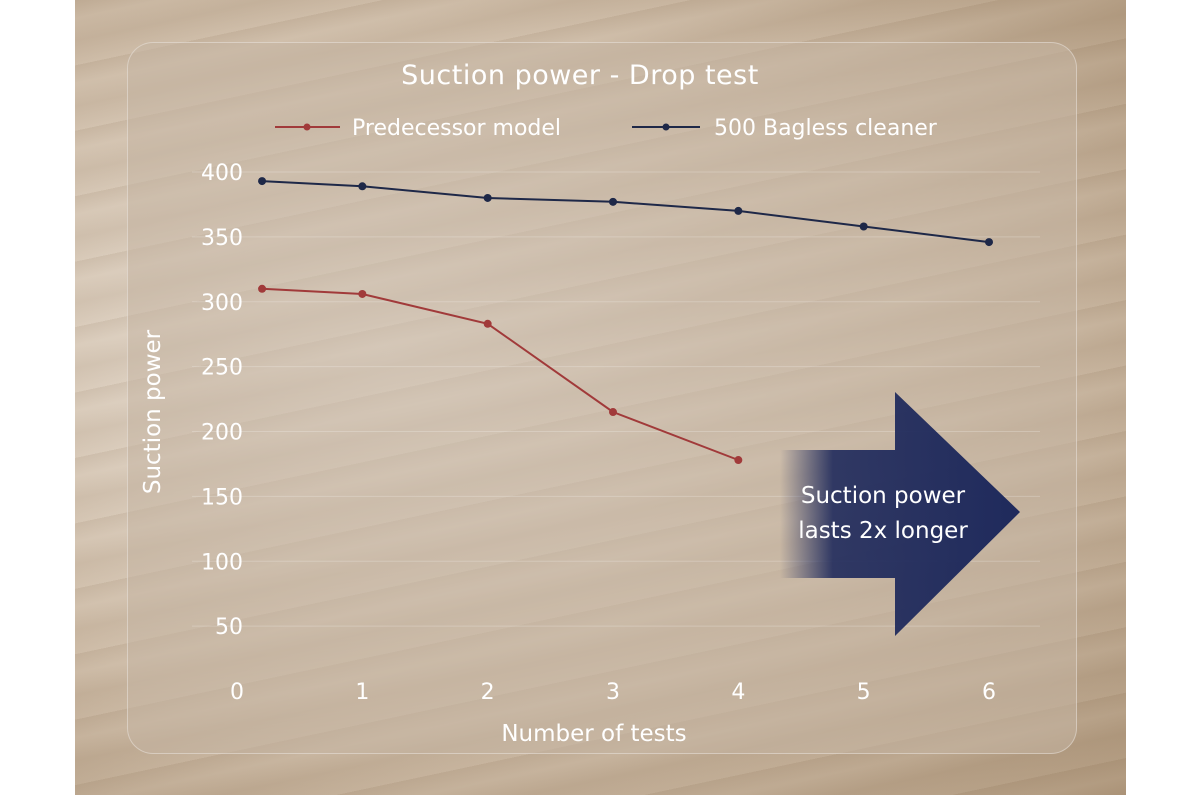 This screenshot has height=800, width=1200. Describe the element at coordinates (580, 75) in the screenshot. I see `chart-title: Suction power - Drop test` at that location.